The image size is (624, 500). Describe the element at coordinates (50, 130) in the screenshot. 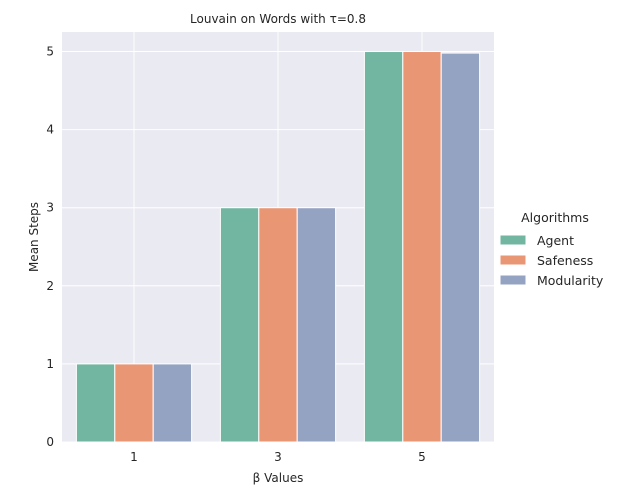

I see `y-tick-label: 4` at that location.